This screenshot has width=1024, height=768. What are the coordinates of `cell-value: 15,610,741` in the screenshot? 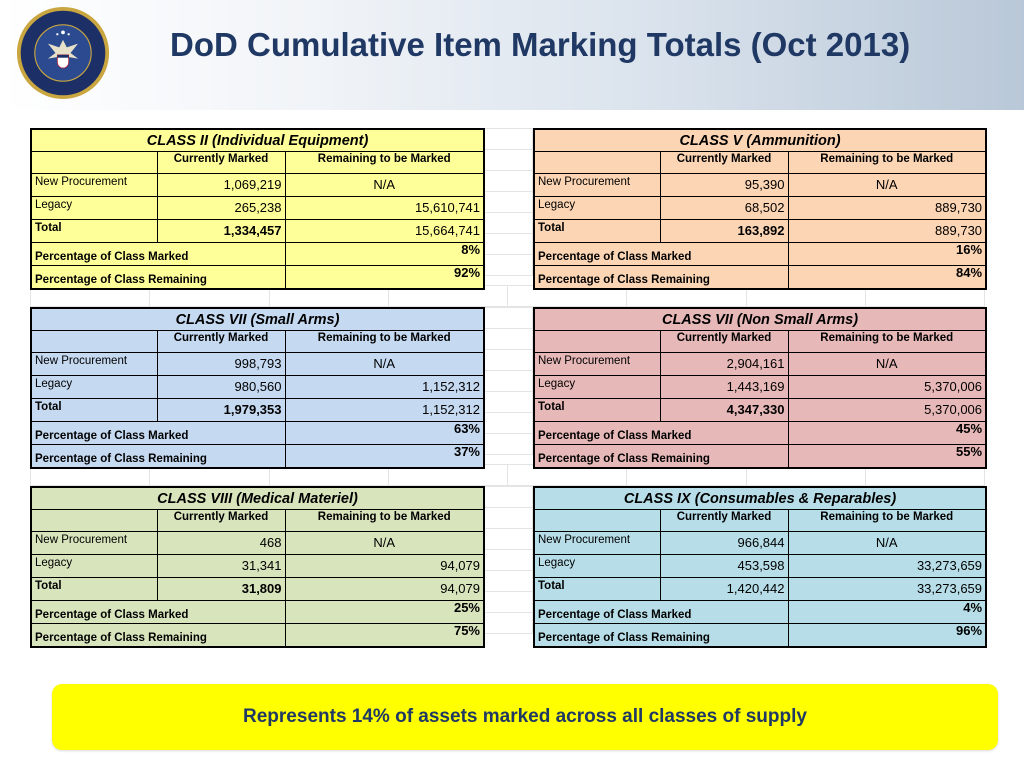 It's located at (385, 208).